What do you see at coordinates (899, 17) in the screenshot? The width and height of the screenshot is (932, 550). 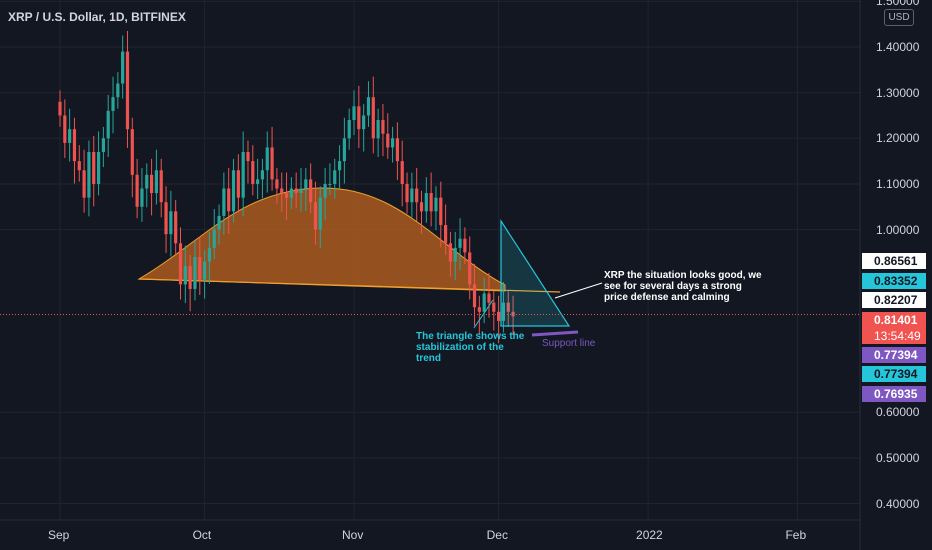 I see `currency-button: USD` at bounding box center [899, 17].